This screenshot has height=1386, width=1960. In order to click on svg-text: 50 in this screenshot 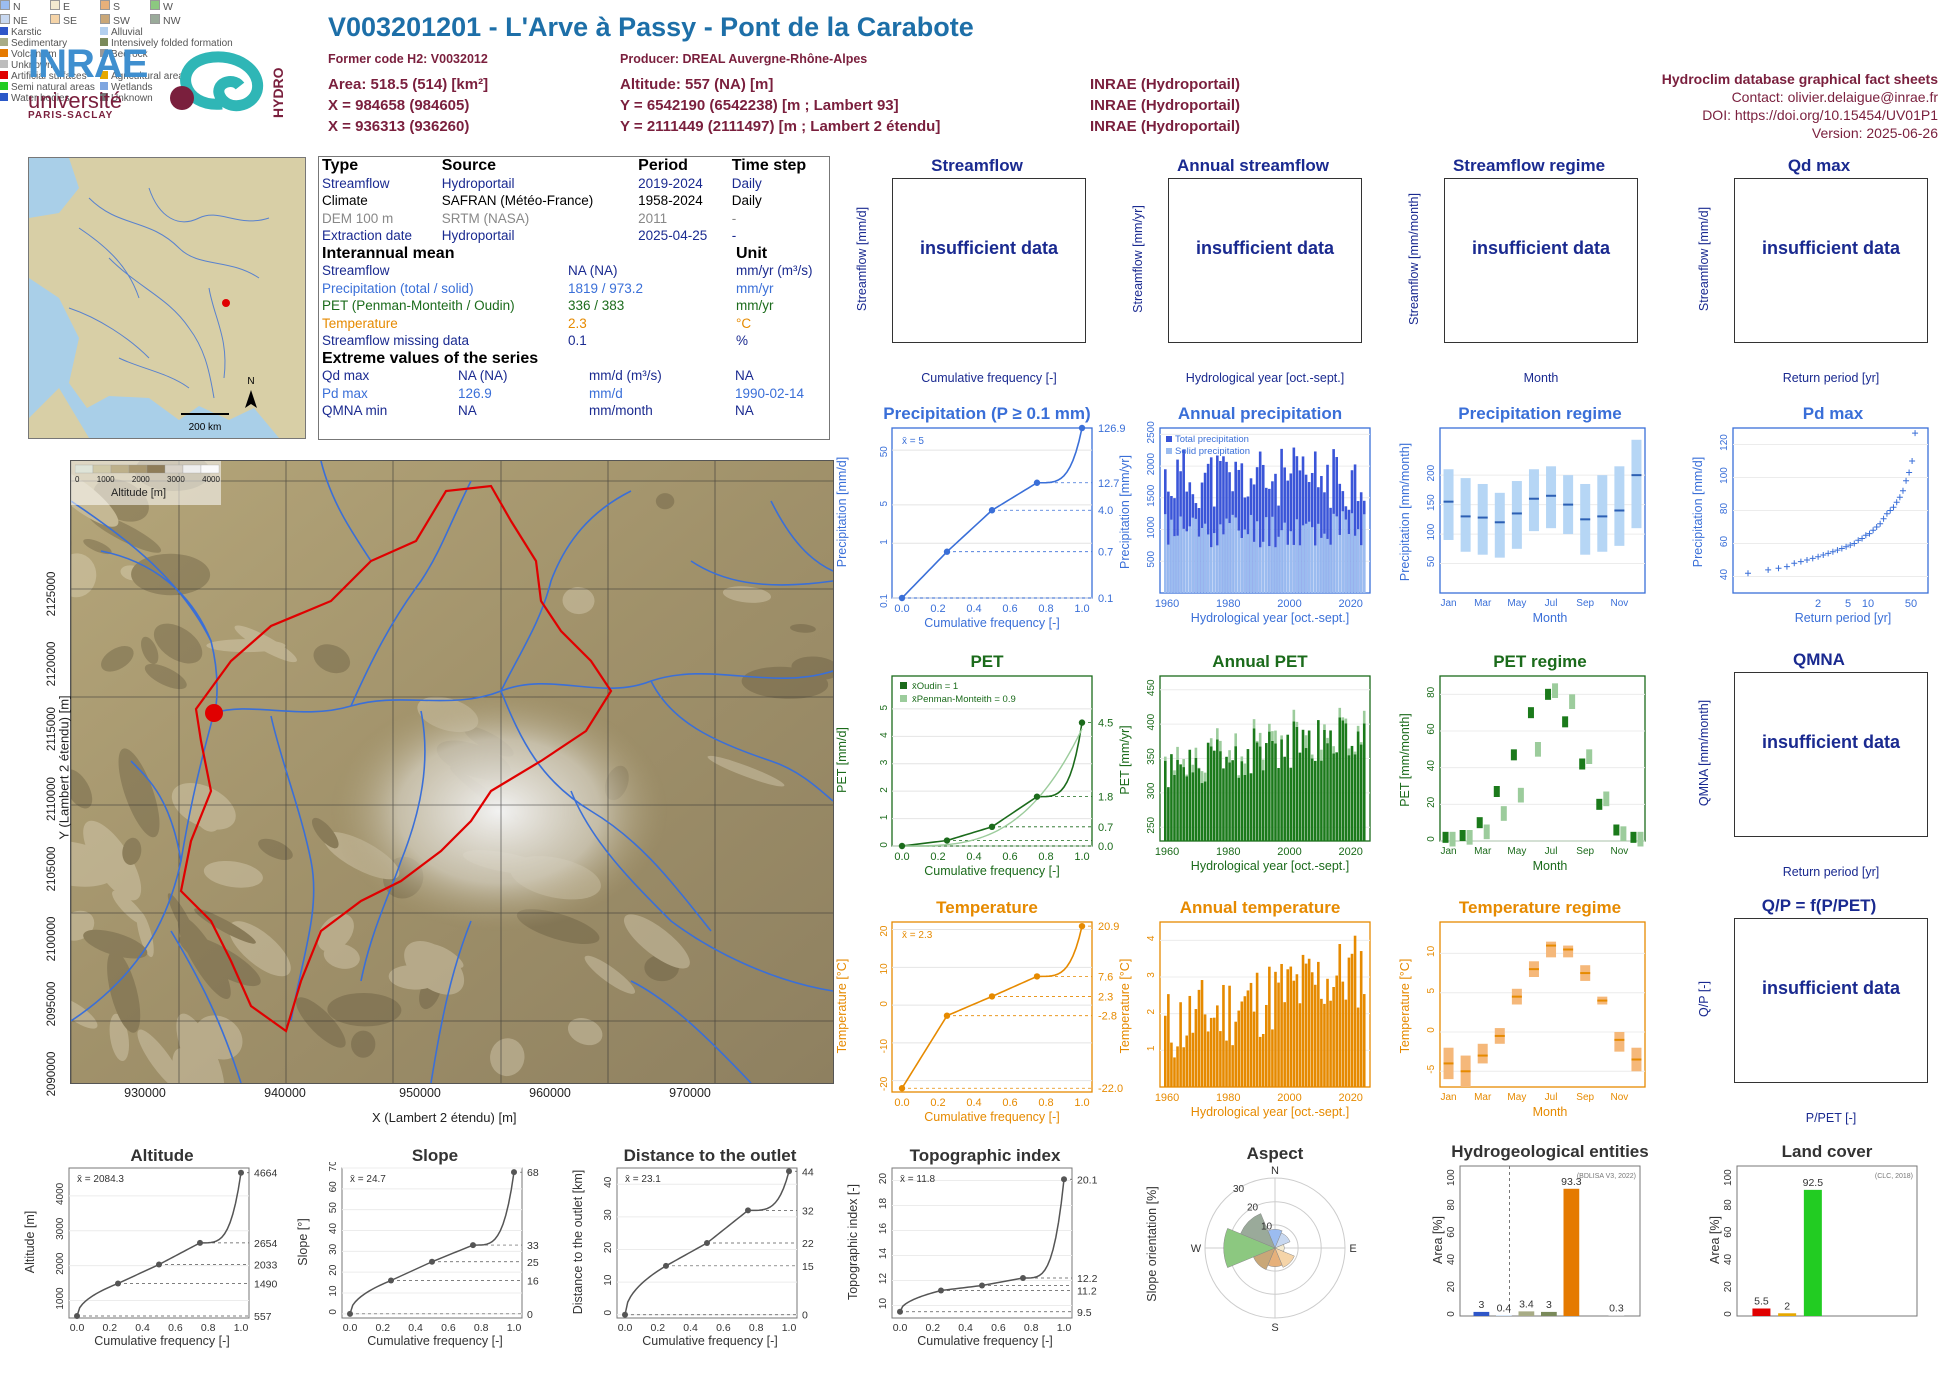, I will do `click(333, 1208)`.